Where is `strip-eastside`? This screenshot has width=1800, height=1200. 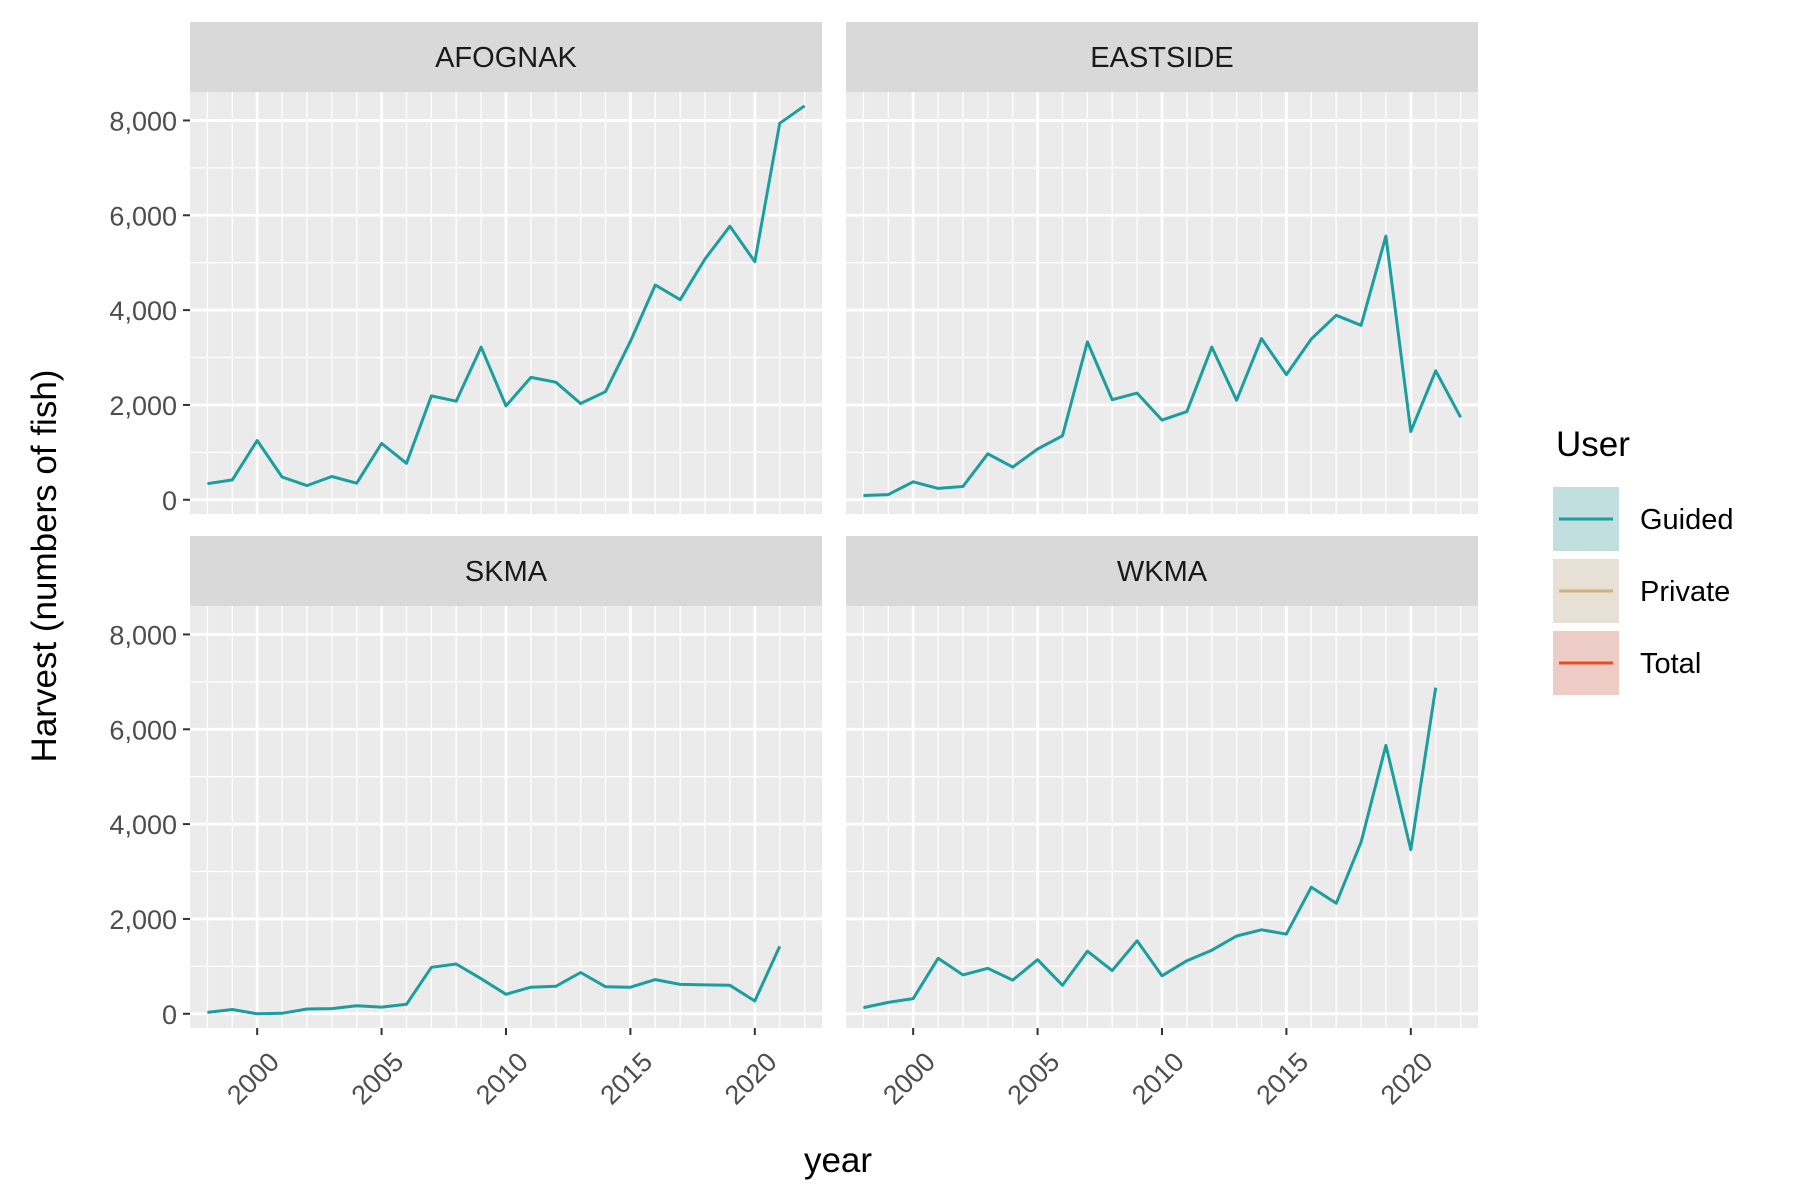 strip-eastside is located at coordinates (1162, 57).